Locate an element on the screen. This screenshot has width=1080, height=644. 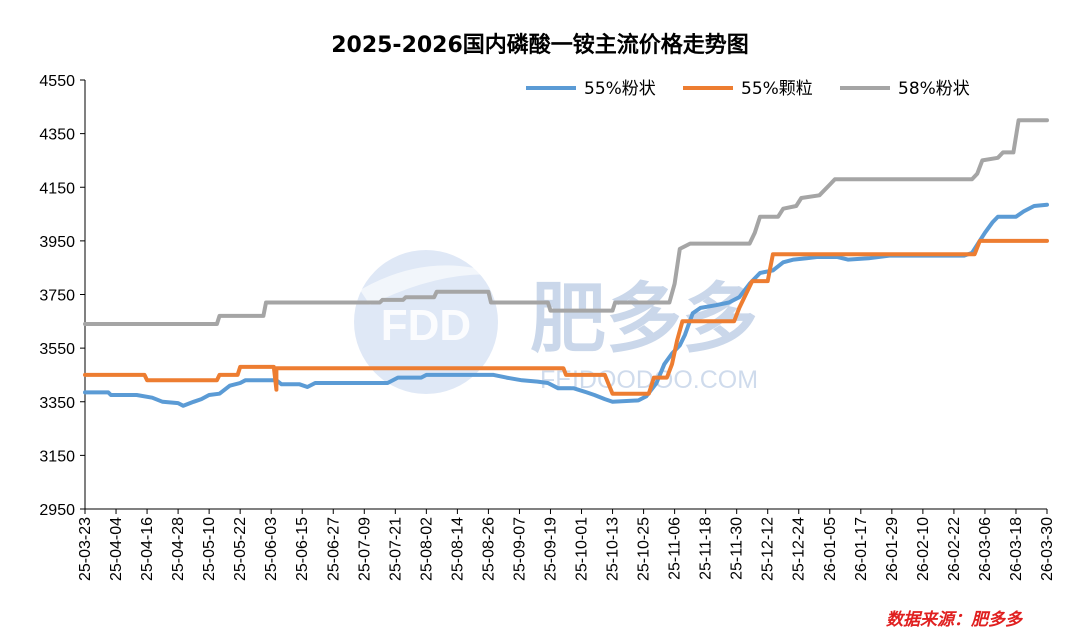
y-tick-label: 3550 is located at coordinates (57, 349).